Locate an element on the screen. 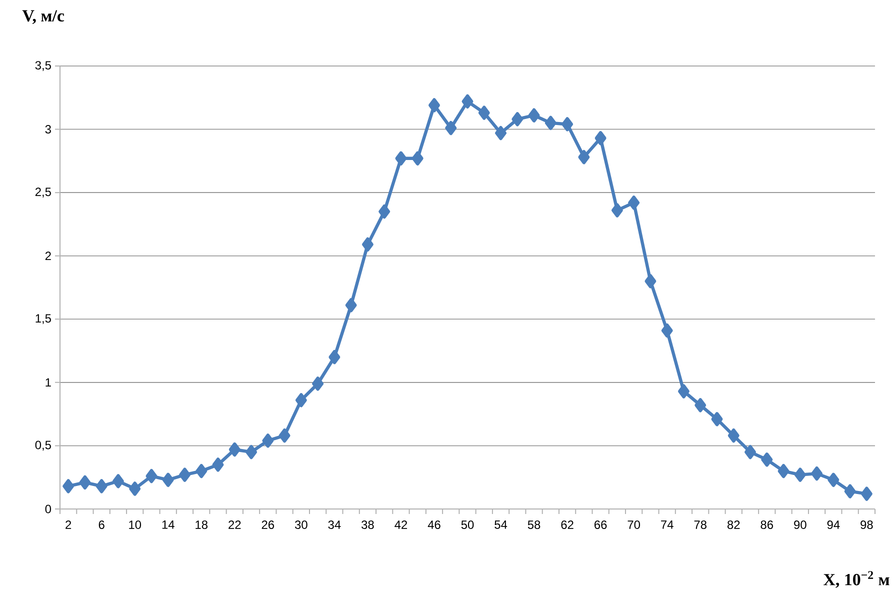 Image resolution: width=896 pixels, height=594 pixels. x-tick-label: 26 is located at coordinates (268, 524).